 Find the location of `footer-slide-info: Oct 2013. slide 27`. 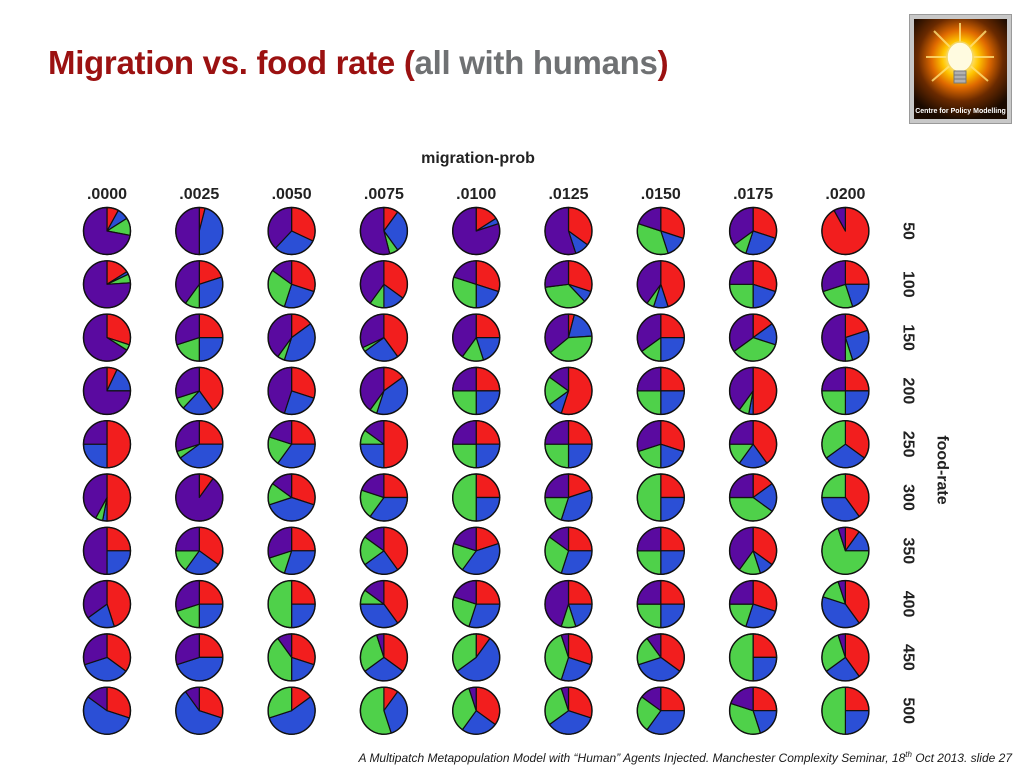

footer-slide-info: Oct 2013. slide 27 is located at coordinates (961, 758).